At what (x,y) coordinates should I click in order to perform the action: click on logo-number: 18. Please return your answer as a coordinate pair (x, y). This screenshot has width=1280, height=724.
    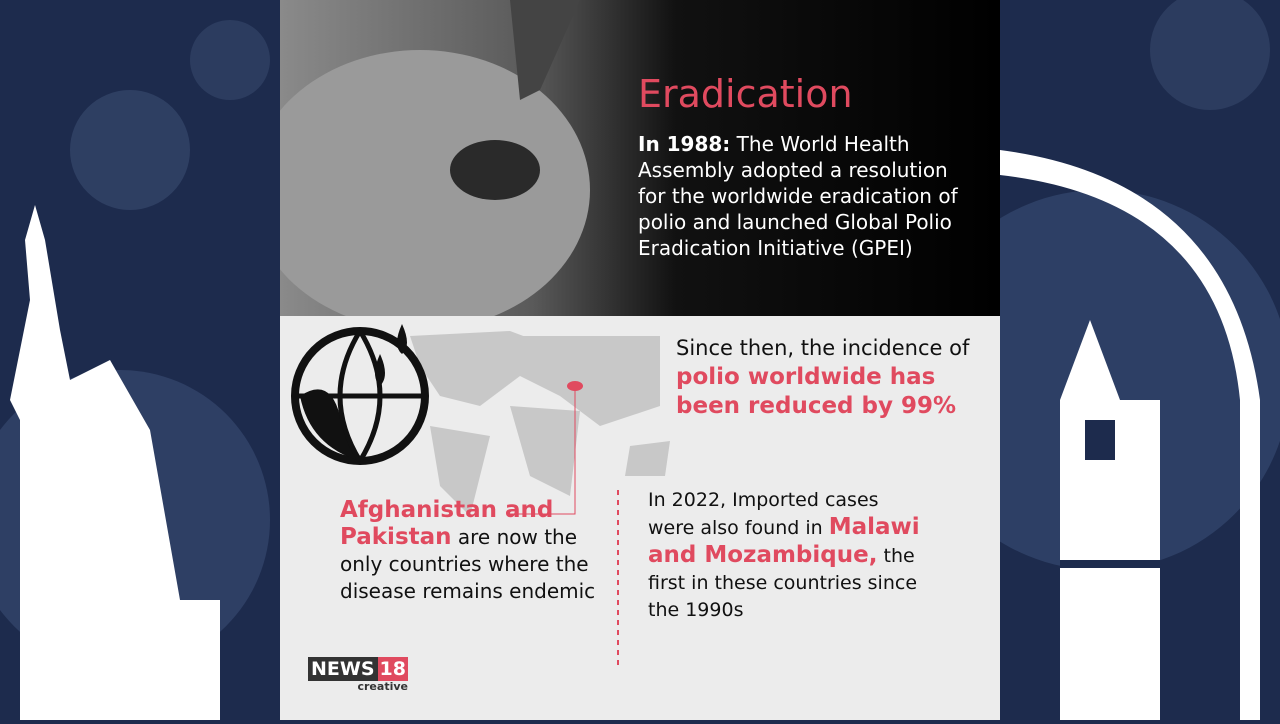
    Looking at the image, I should click on (392, 669).